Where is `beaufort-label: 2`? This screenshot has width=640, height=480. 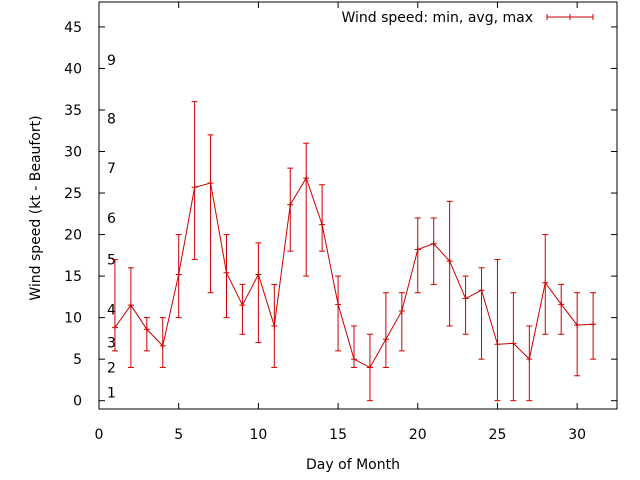 beaufort-label: 2 is located at coordinates (111, 368).